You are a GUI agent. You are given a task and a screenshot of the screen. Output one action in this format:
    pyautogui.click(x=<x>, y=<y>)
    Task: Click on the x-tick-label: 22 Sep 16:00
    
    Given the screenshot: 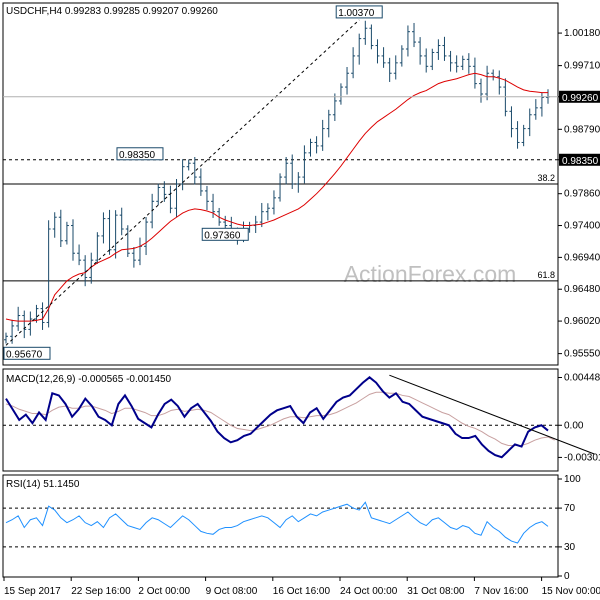 What is the action you would take?
    pyautogui.click(x=101, y=591)
    